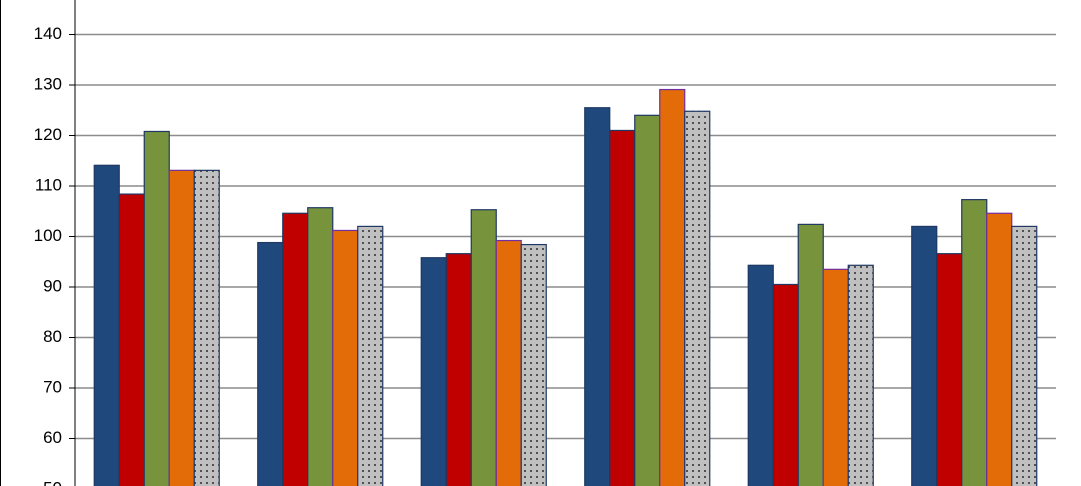 The width and height of the screenshot is (1081, 486). Describe the element at coordinates (48, 184) in the screenshot. I see `y-tick-label: 110` at that location.